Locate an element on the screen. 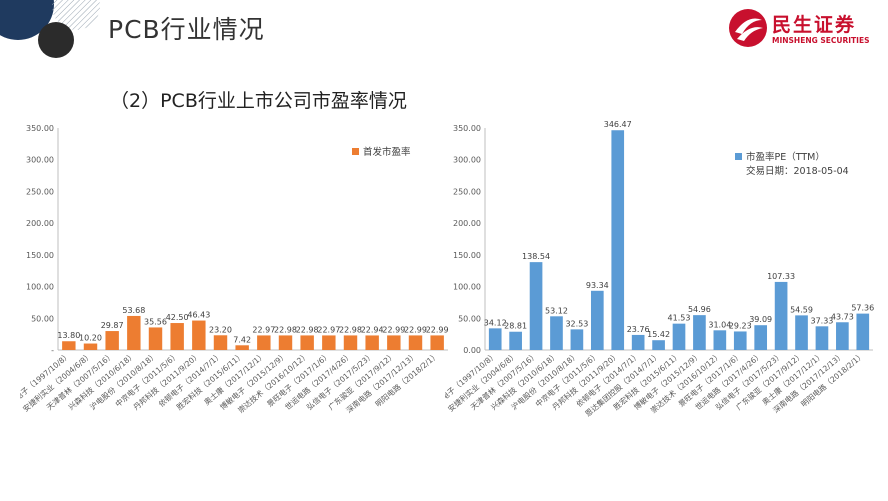  data-label: 22.94 is located at coordinates (372, 329).